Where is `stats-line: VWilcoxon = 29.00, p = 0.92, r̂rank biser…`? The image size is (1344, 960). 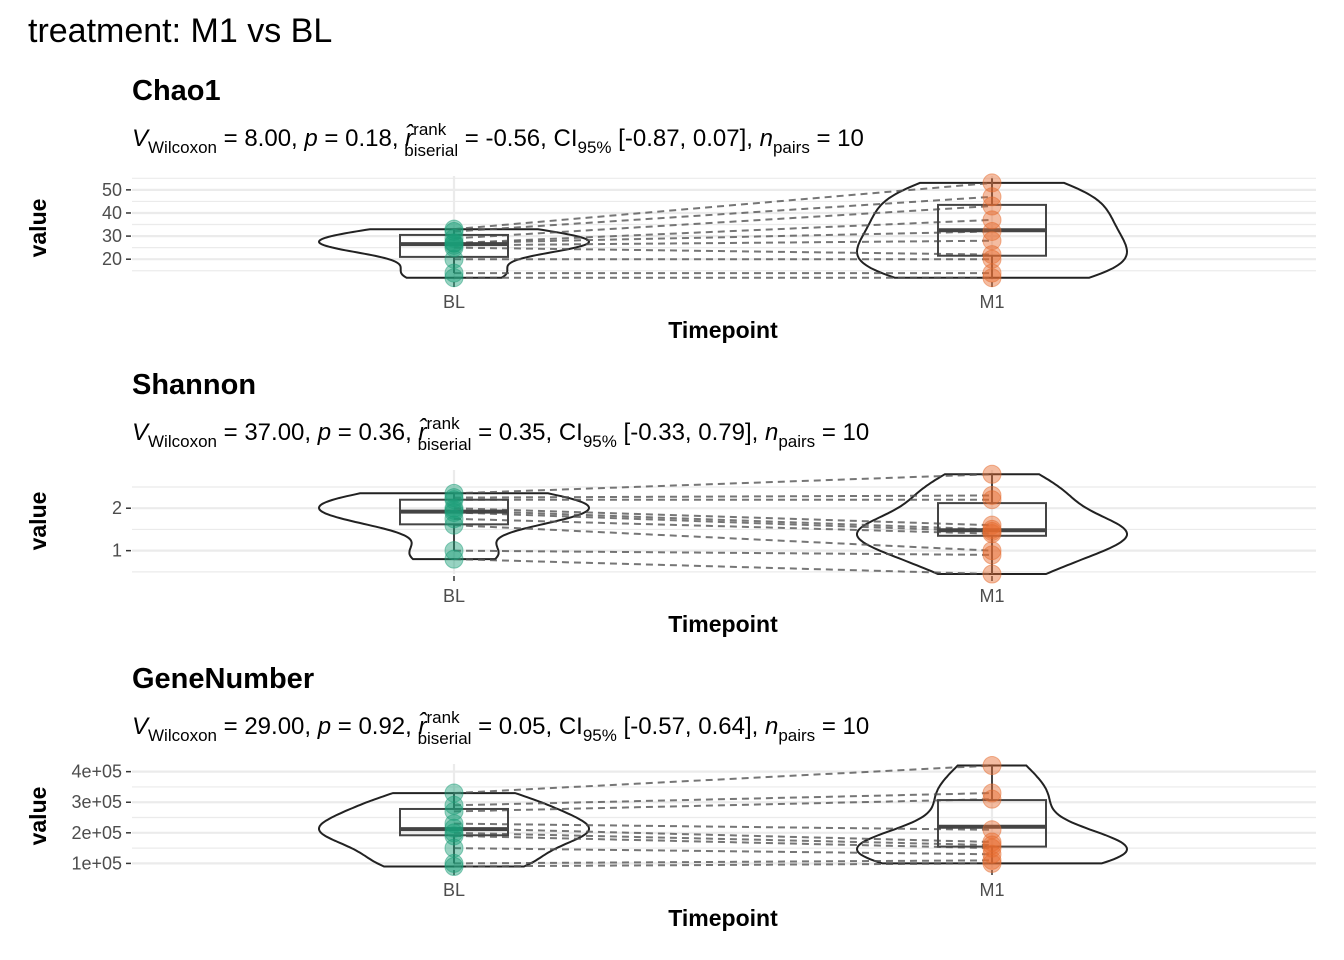
stats-line: VWilcoxon = 29.00, p = 0.92, r̂rank biser… is located at coordinates (500, 728).